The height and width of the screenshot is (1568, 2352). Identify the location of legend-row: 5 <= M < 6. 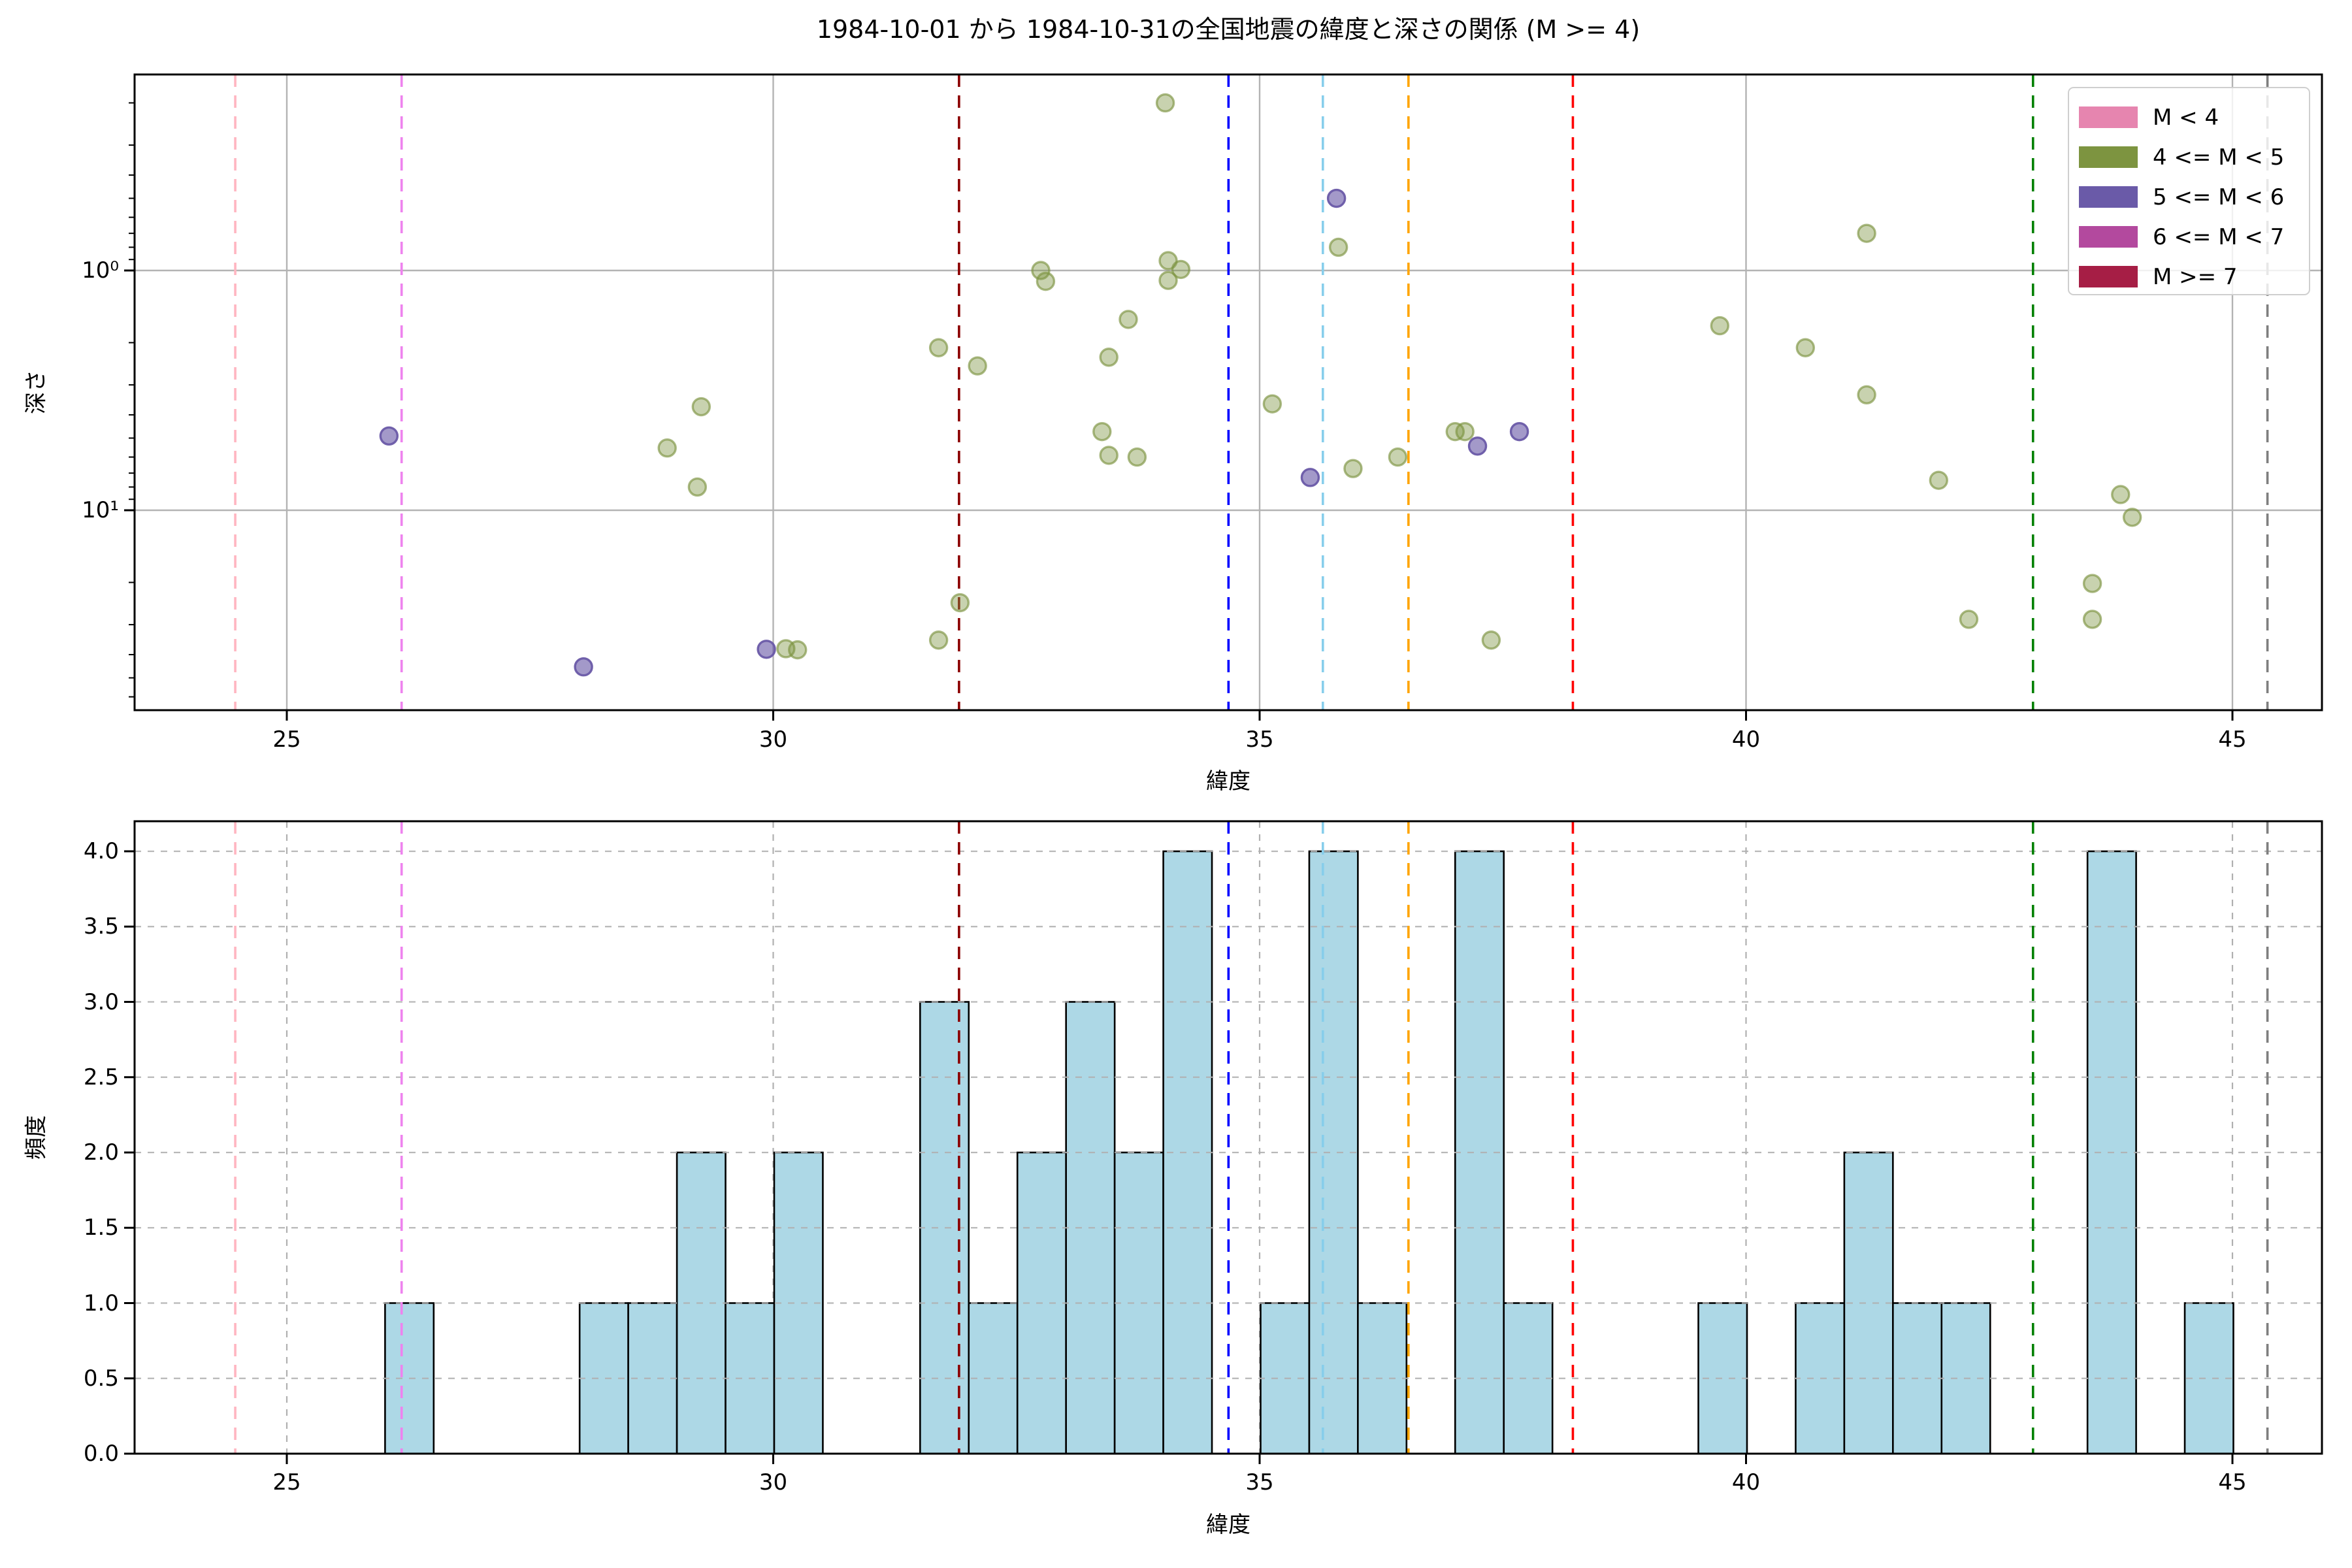
(2187, 197).